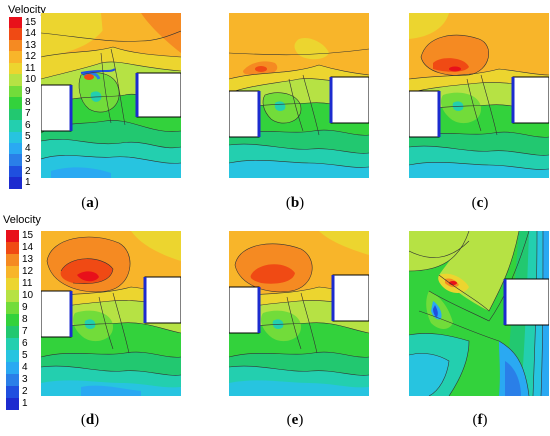  Describe the element at coordinates (299, 313) in the screenshot. I see `contour-panel-e` at that location.